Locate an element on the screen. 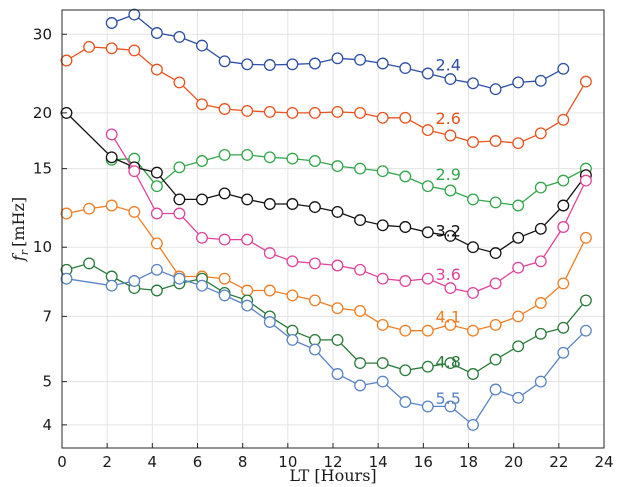  series-label: 5.5 is located at coordinates (447, 398).